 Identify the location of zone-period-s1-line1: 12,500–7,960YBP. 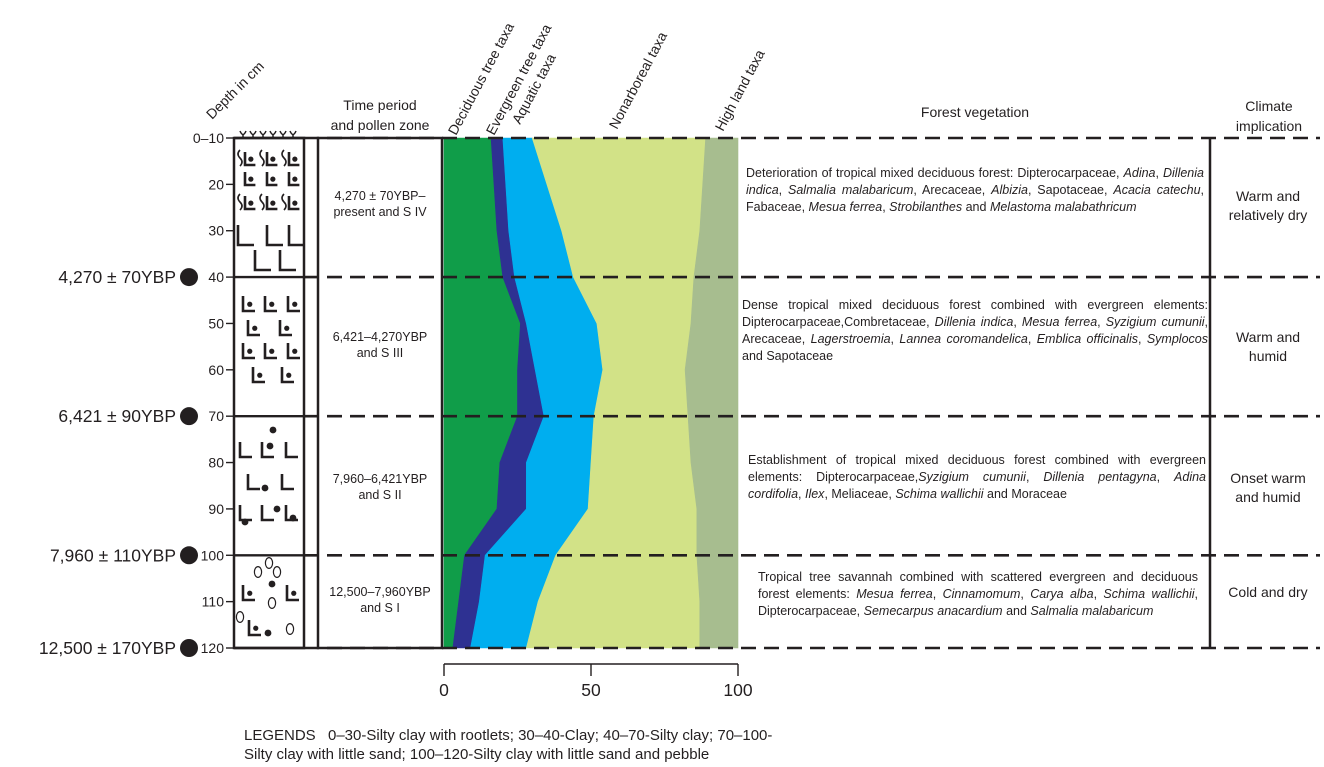
(380, 592).